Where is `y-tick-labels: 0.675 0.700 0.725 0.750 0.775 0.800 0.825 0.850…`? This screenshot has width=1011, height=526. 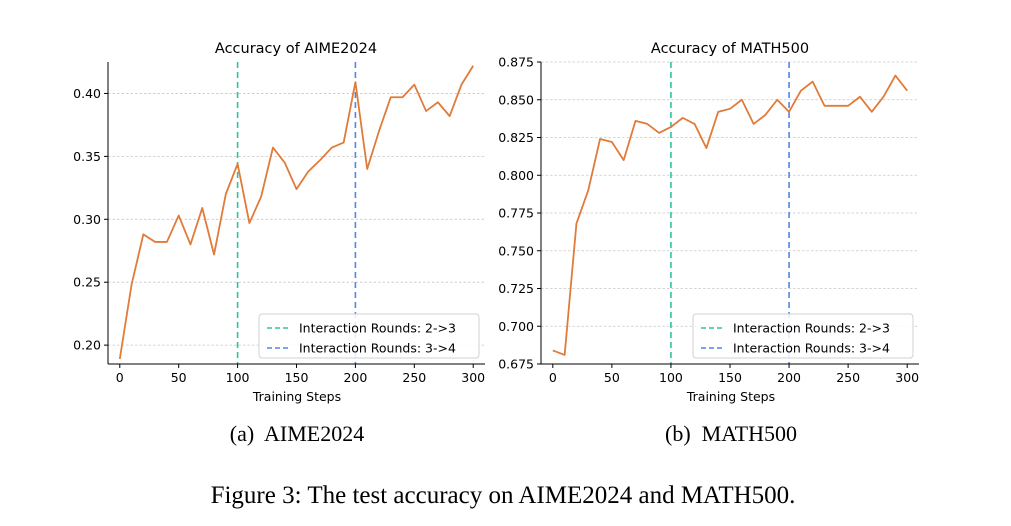 y-tick-labels: 0.675 0.700 0.725 0.750 0.775 0.800 0.825 0.850… is located at coordinates (519, 213).